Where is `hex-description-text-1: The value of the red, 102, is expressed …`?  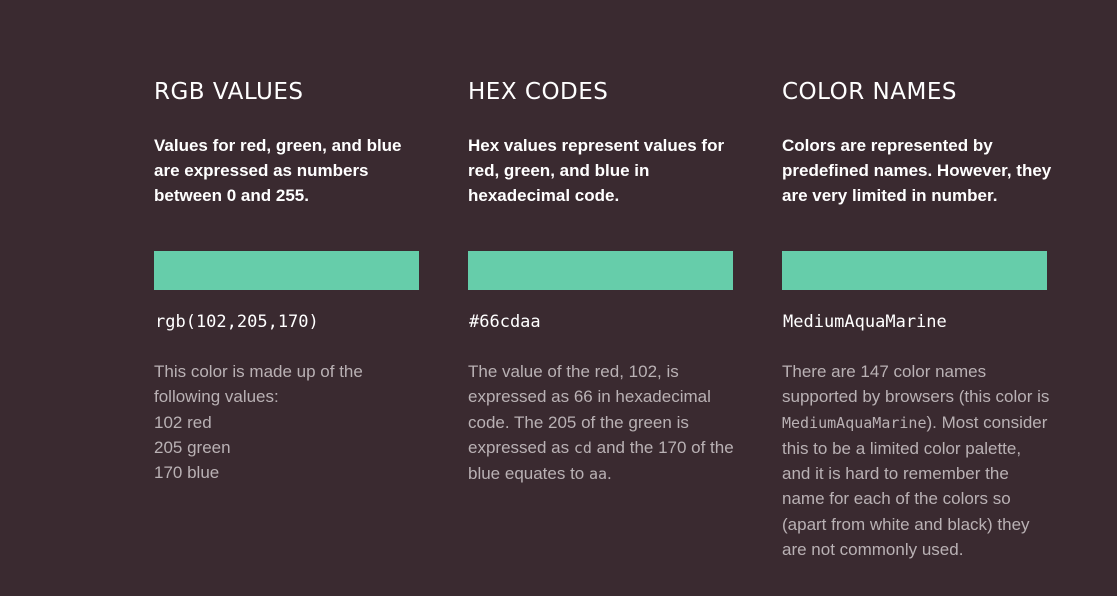
hex-description-text-1: The value of the red, 102, is expressed … is located at coordinates (589, 409).